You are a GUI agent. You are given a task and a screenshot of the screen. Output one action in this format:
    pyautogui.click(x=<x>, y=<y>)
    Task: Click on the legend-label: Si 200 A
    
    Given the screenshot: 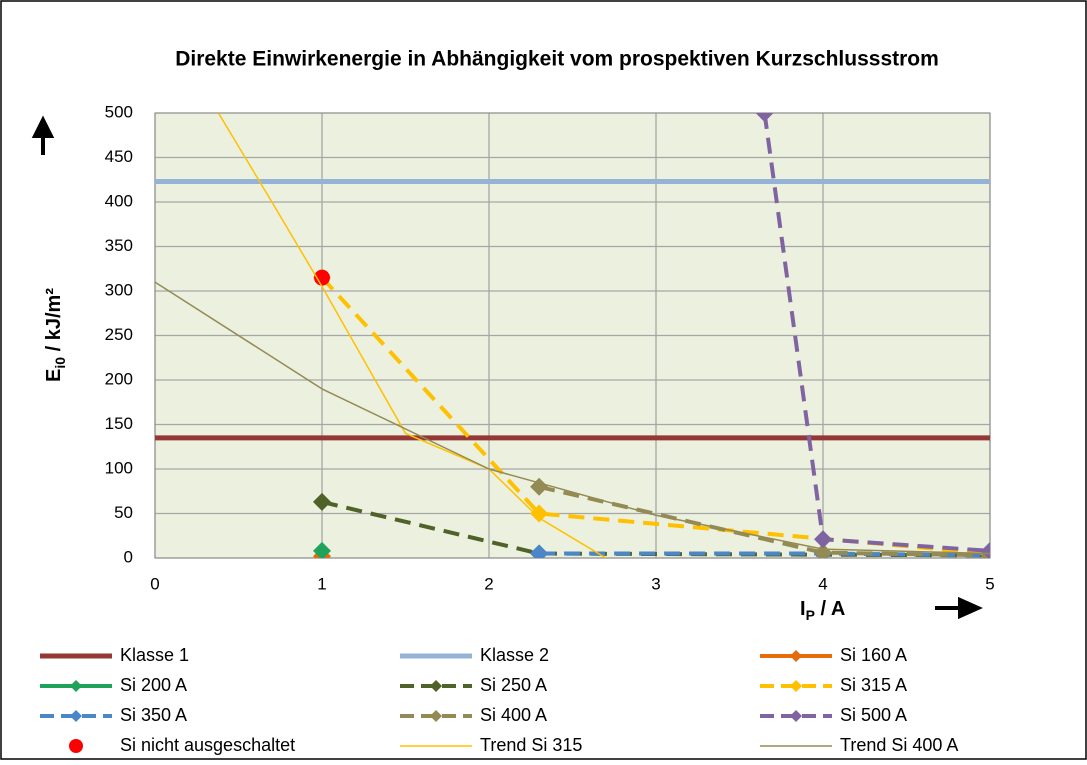 What is the action you would take?
    pyautogui.click(x=153, y=685)
    